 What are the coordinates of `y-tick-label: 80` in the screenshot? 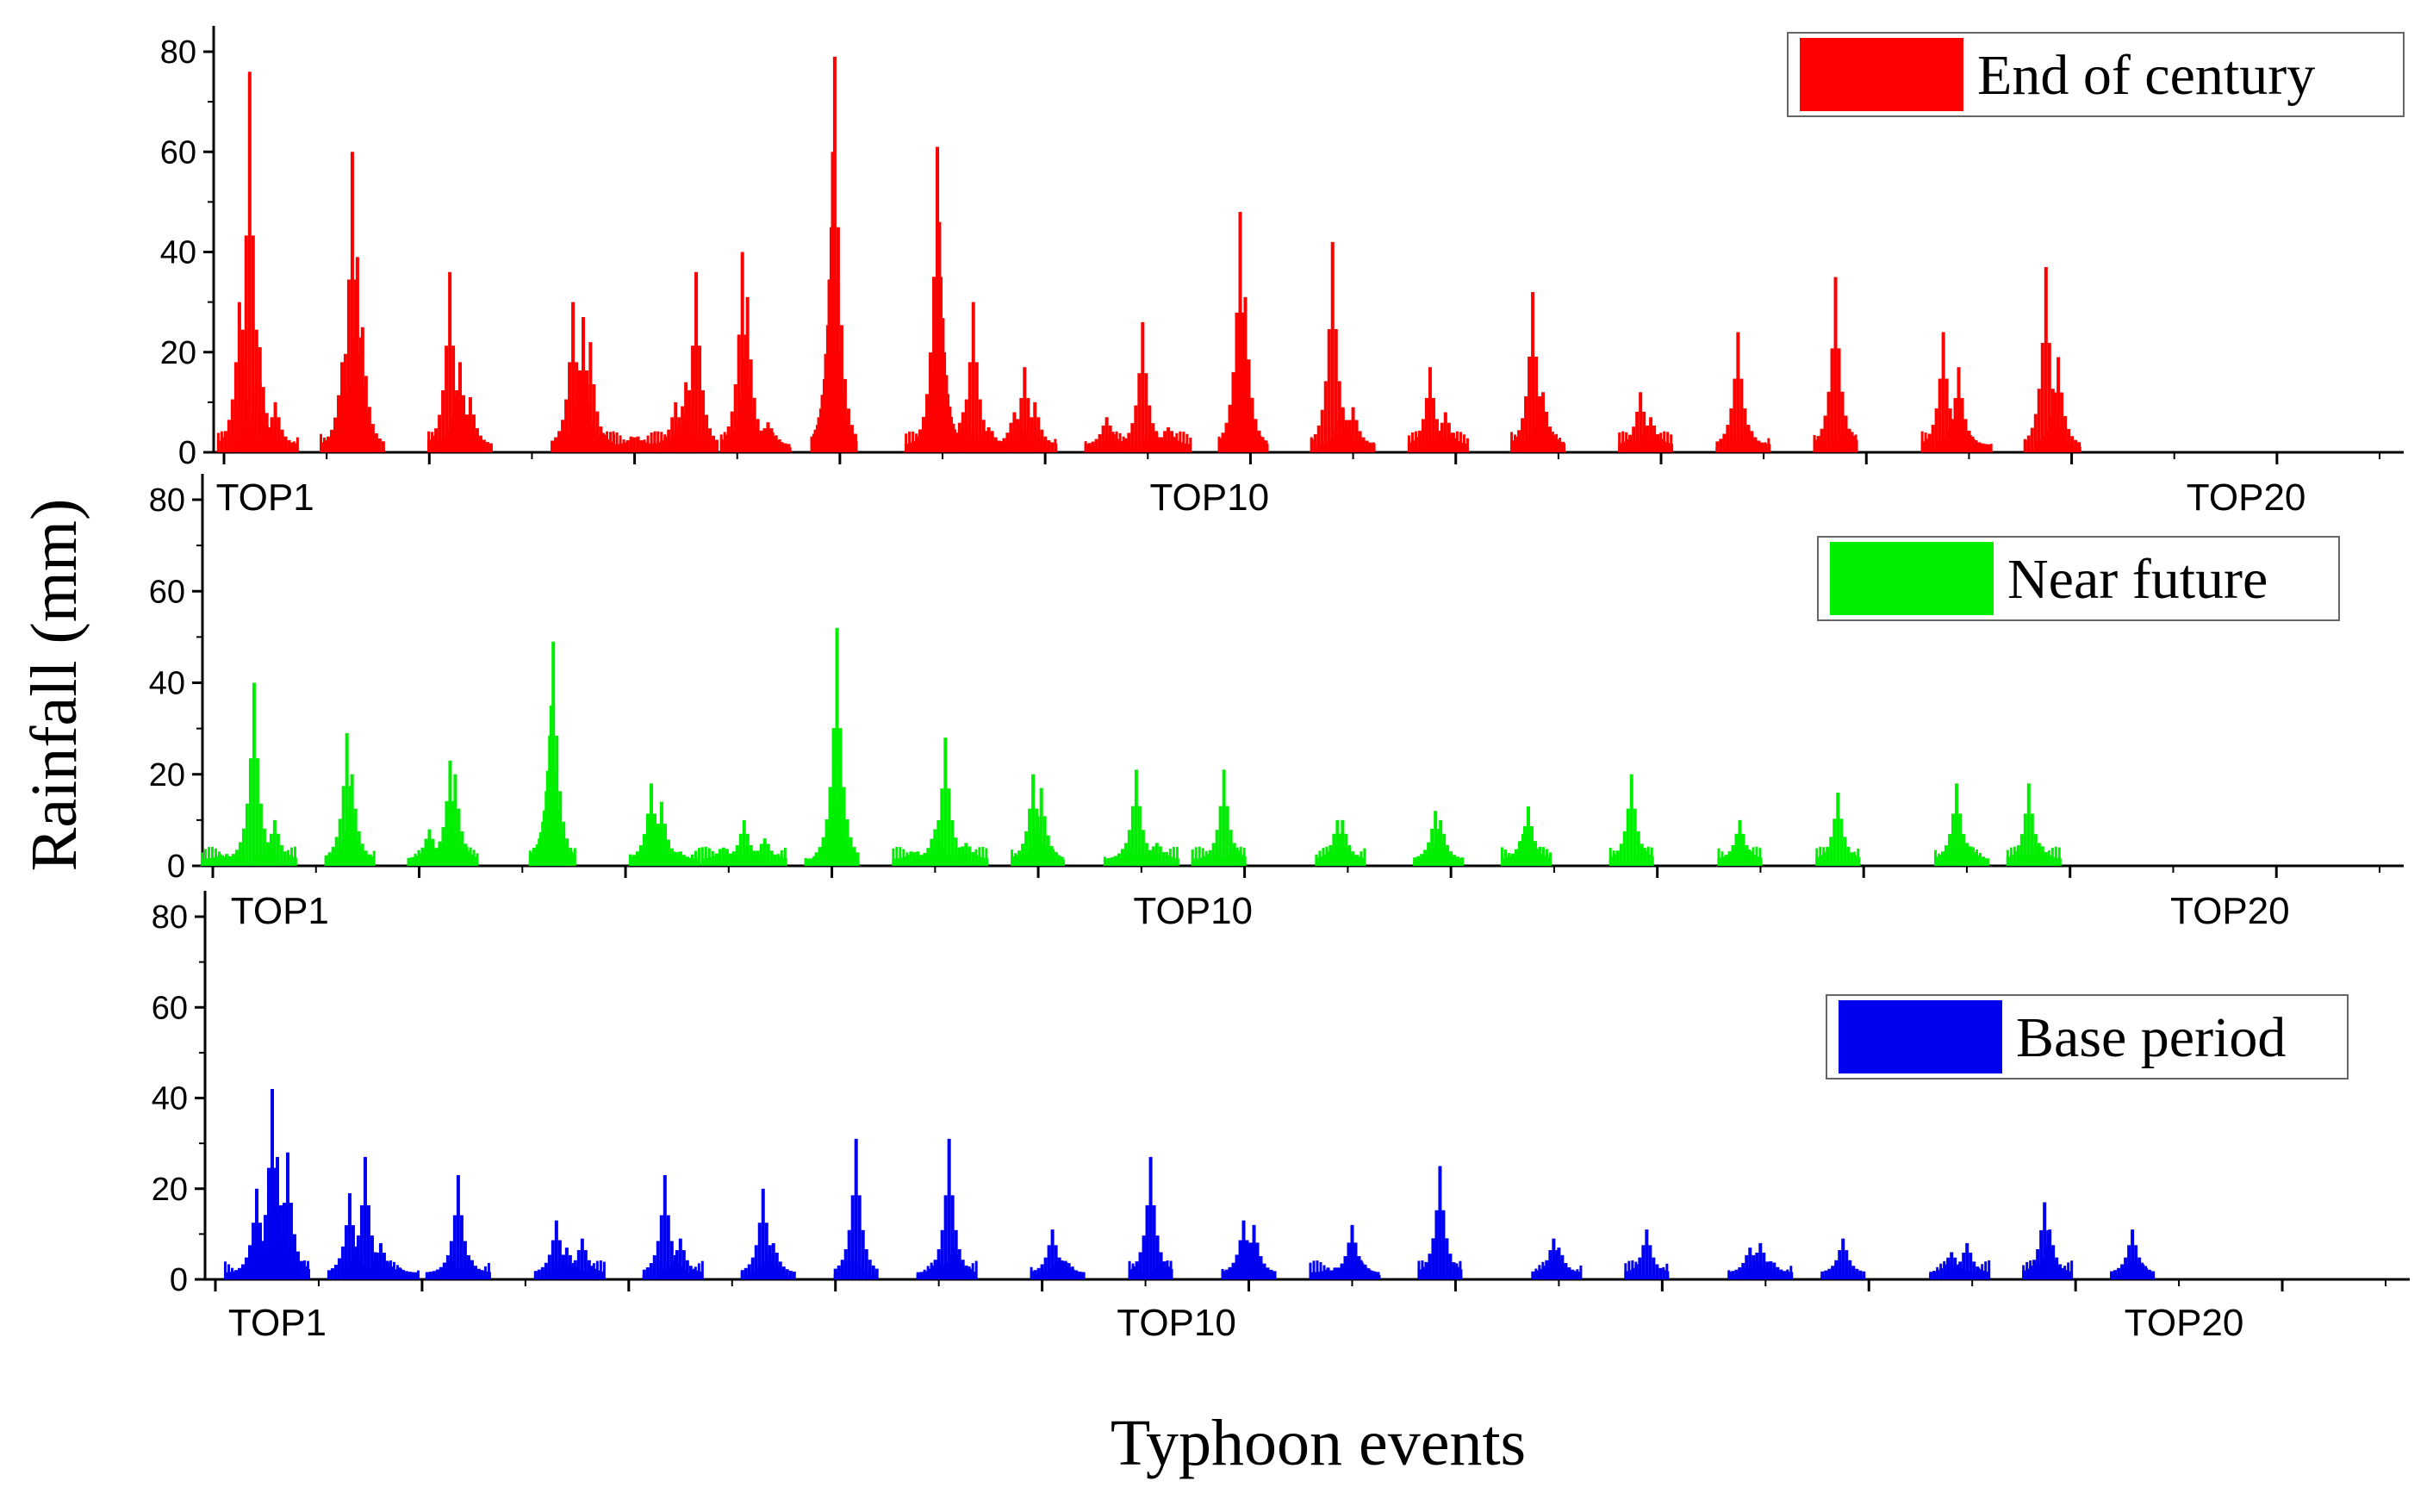 It's located at (178, 53).